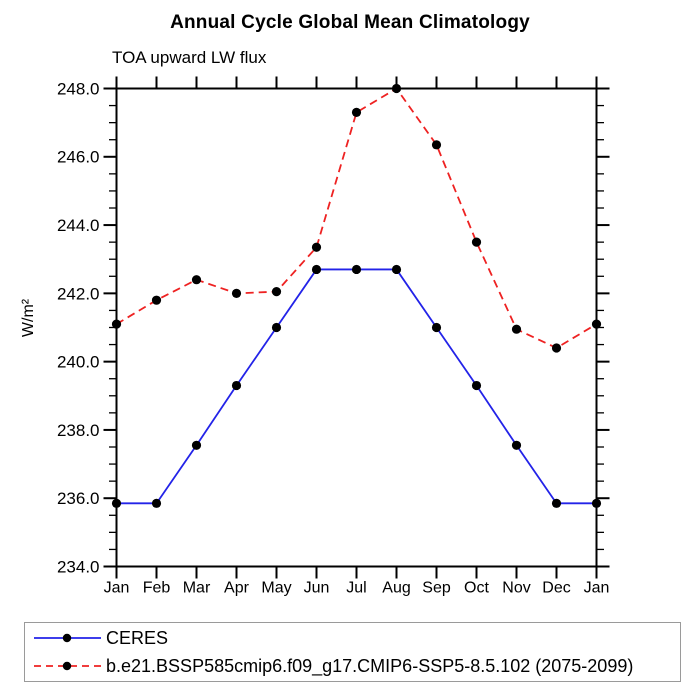  What do you see at coordinates (317, 588) in the screenshot?
I see `svg-text: Jun` at bounding box center [317, 588].